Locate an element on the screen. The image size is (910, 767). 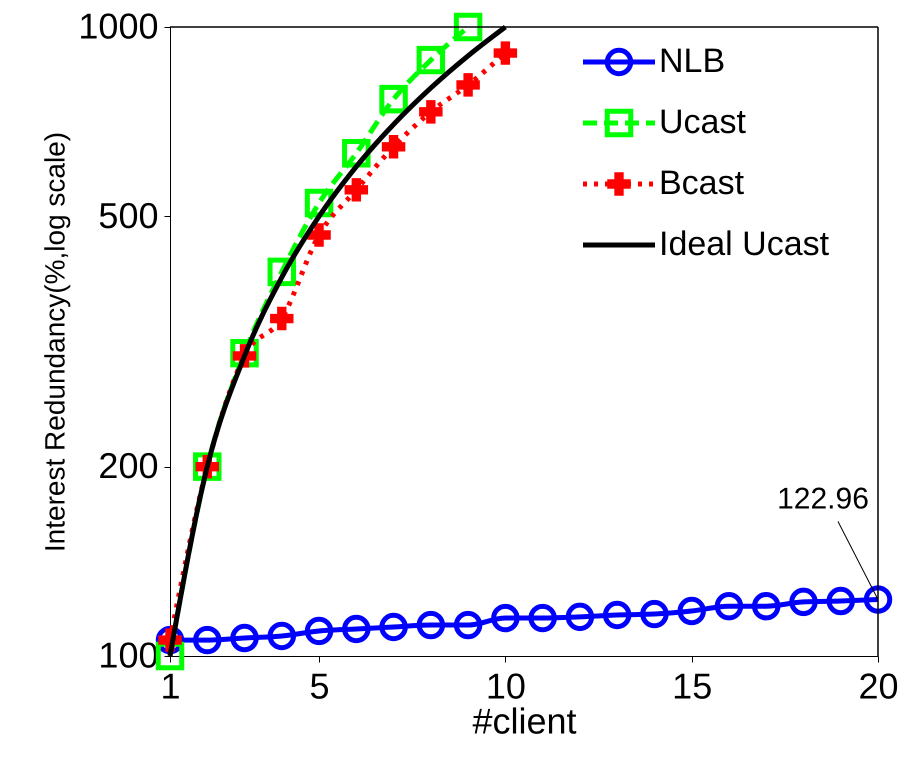
annotation: 122.96 is located at coordinates (823, 499).